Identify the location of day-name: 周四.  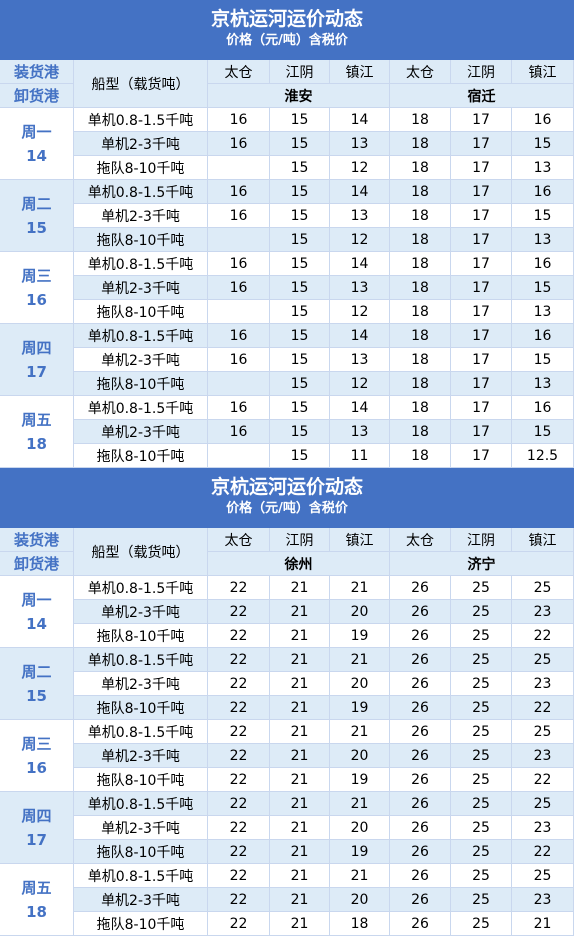
(36, 815).